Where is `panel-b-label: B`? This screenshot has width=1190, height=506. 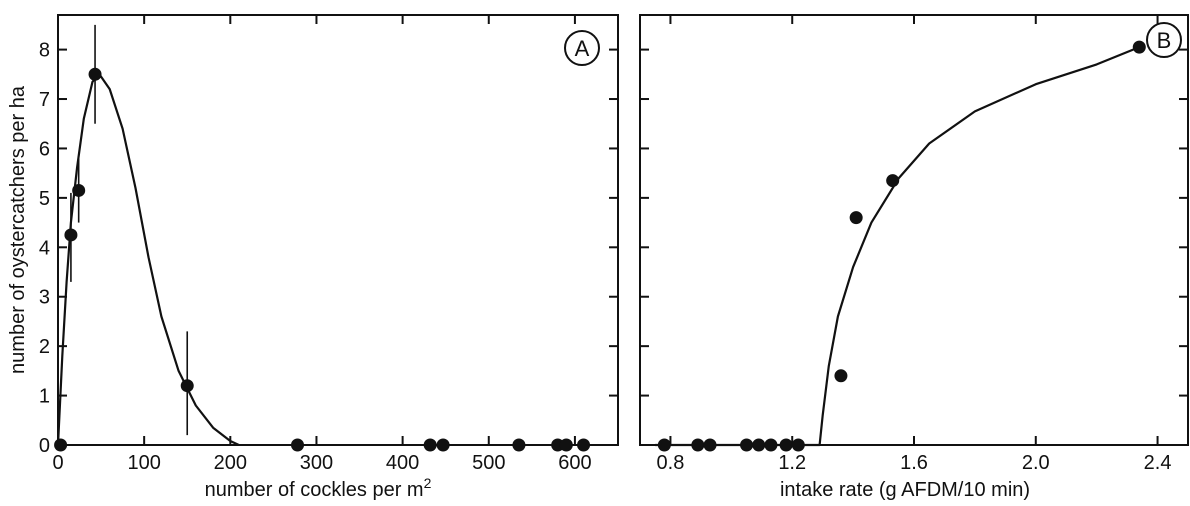 panel-b-label: B is located at coordinates (1164, 40).